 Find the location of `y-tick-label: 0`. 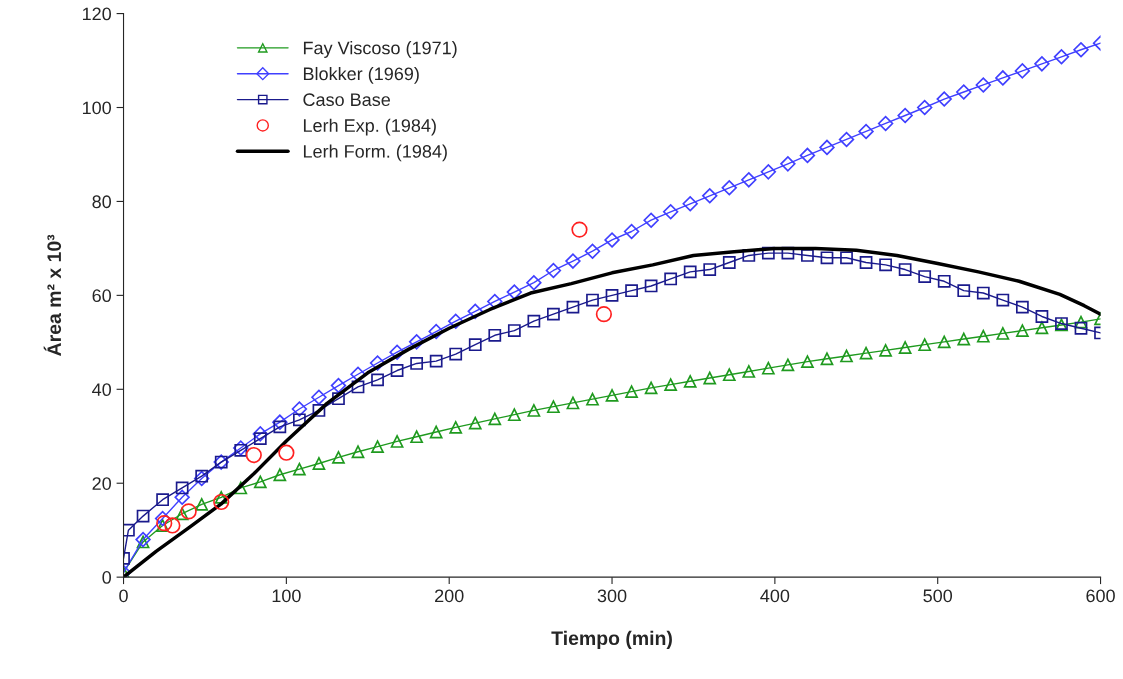

y-tick-label: 0 is located at coordinates (107, 577).